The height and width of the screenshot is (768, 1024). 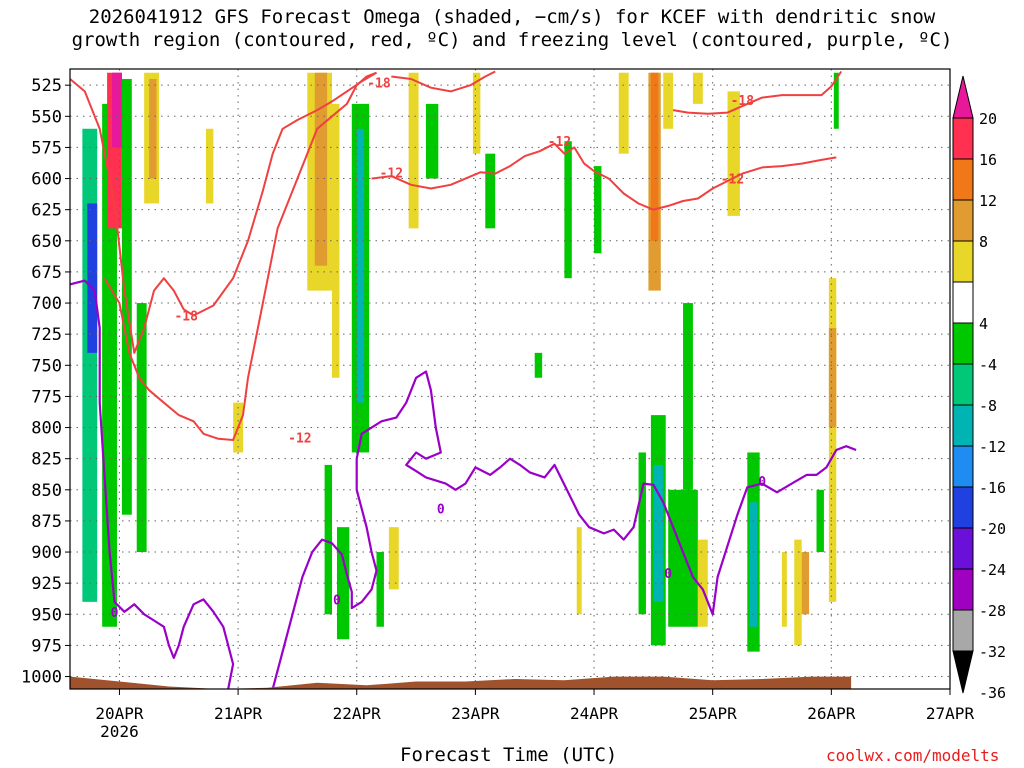 What do you see at coordinates (913, 755) in the screenshot?
I see `credit-link: coolwx.com/modelts` at bounding box center [913, 755].